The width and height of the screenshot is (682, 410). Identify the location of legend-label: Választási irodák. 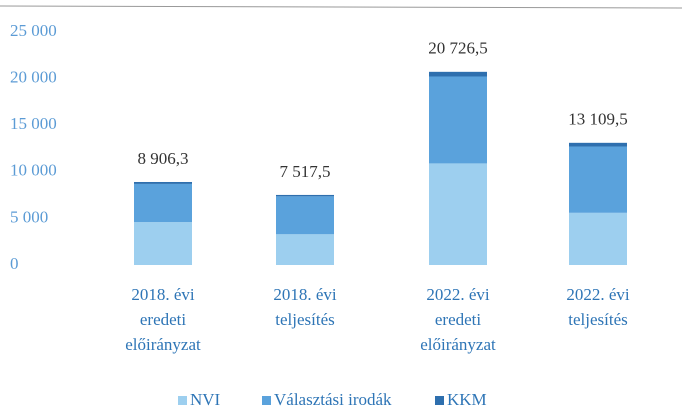
(333, 399).